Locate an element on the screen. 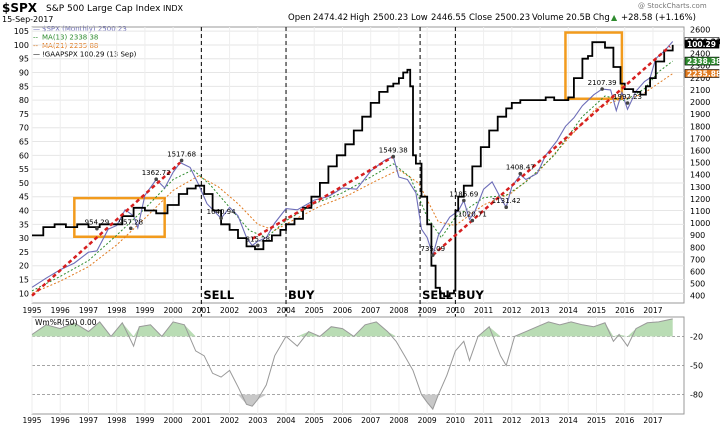 Image resolution: width=720 pixels, height=427 pixels. price-tag: 2338.38 is located at coordinates (703, 61).